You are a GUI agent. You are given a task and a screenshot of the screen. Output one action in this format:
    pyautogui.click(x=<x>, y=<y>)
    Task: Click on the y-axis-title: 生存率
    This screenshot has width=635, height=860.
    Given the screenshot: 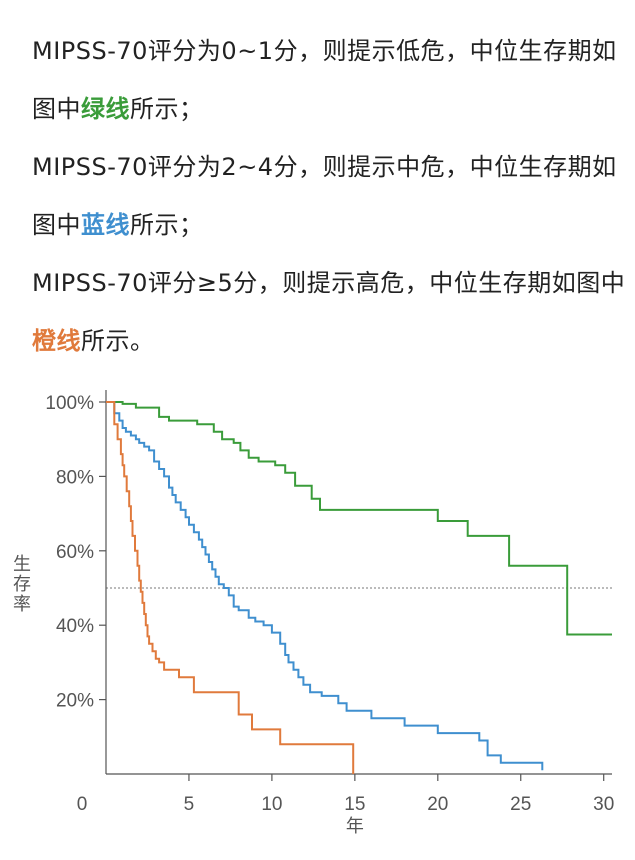 What is the action you would take?
    pyautogui.click(x=22, y=584)
    